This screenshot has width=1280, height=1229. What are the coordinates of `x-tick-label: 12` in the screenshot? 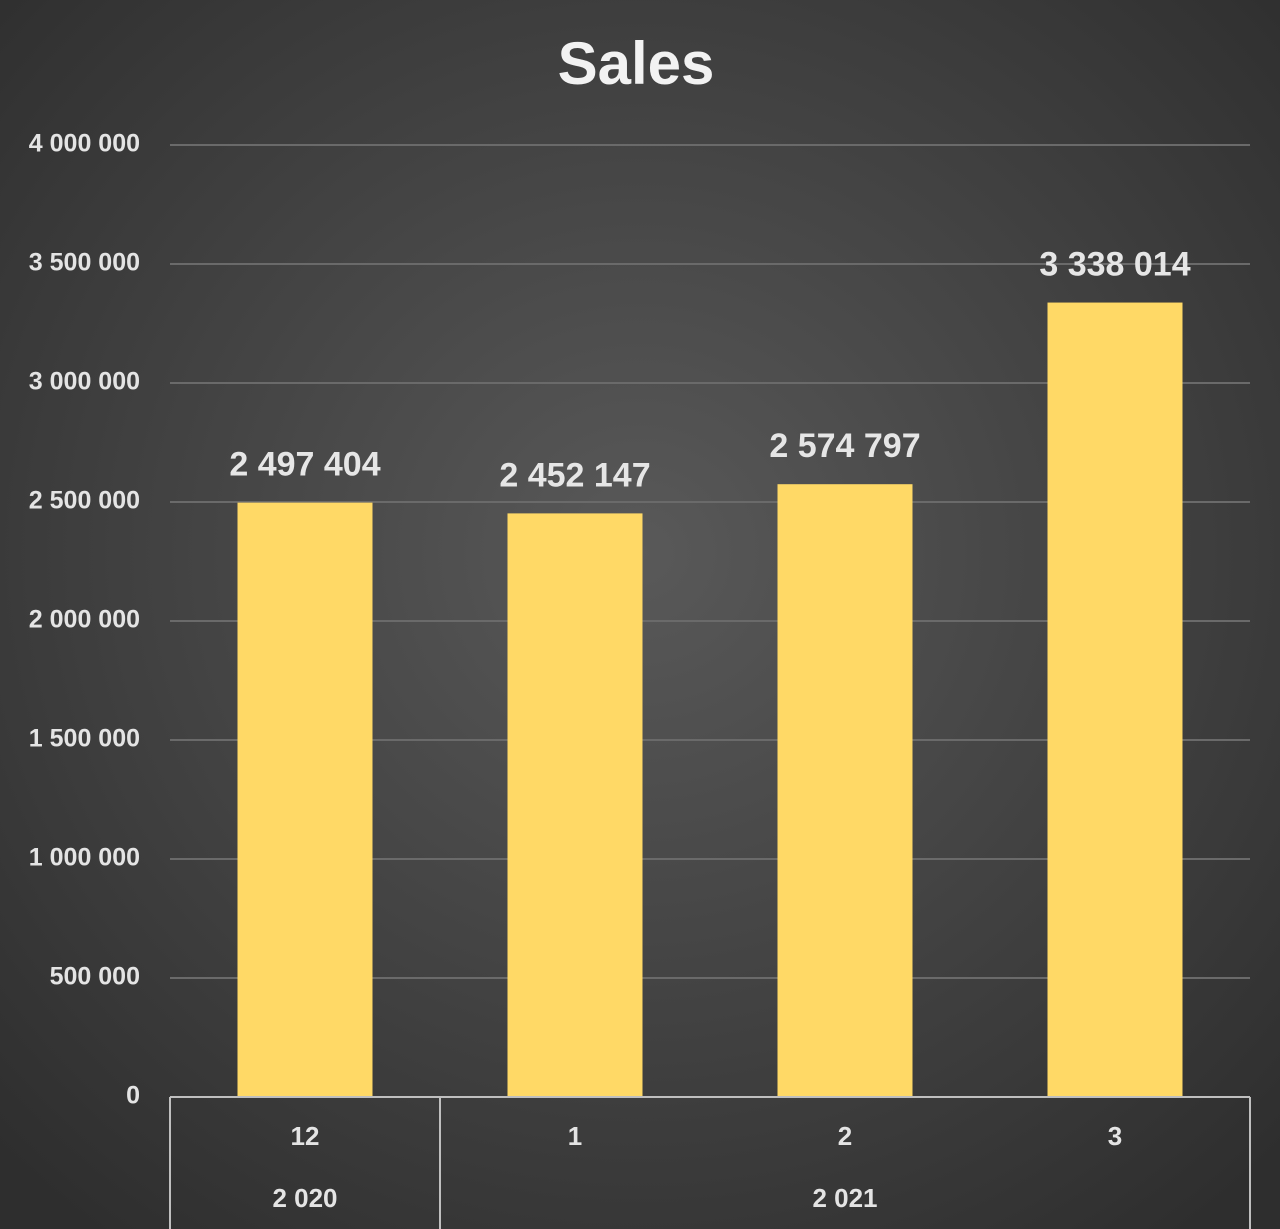 It's located at (305, 1136).